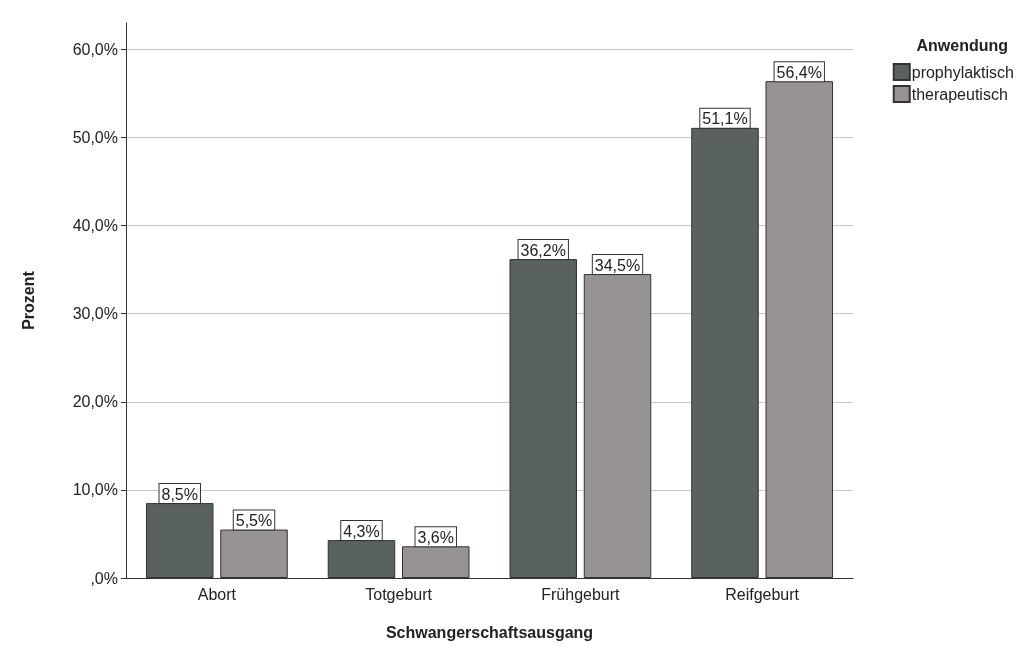  Describe the element at coordinates (217, 594) in the screenshot. I see `x-tick-label: Abort` at that location.